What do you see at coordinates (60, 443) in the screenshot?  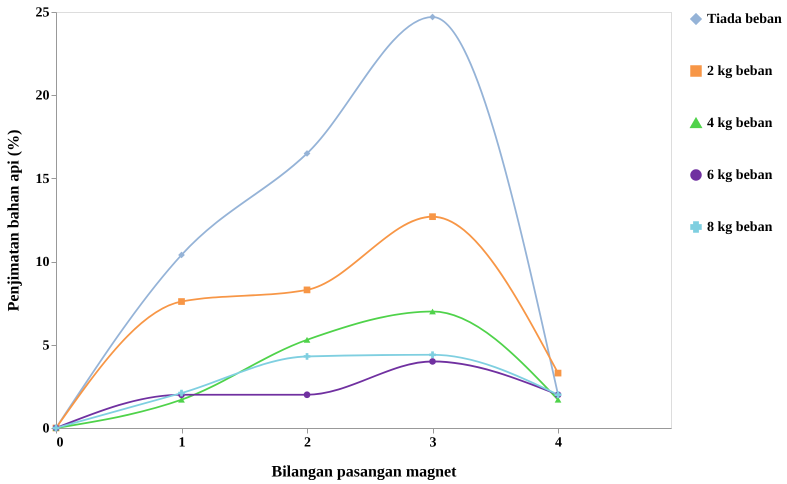 I see `x-tick-label: 0` at bounding box center [60, 443].